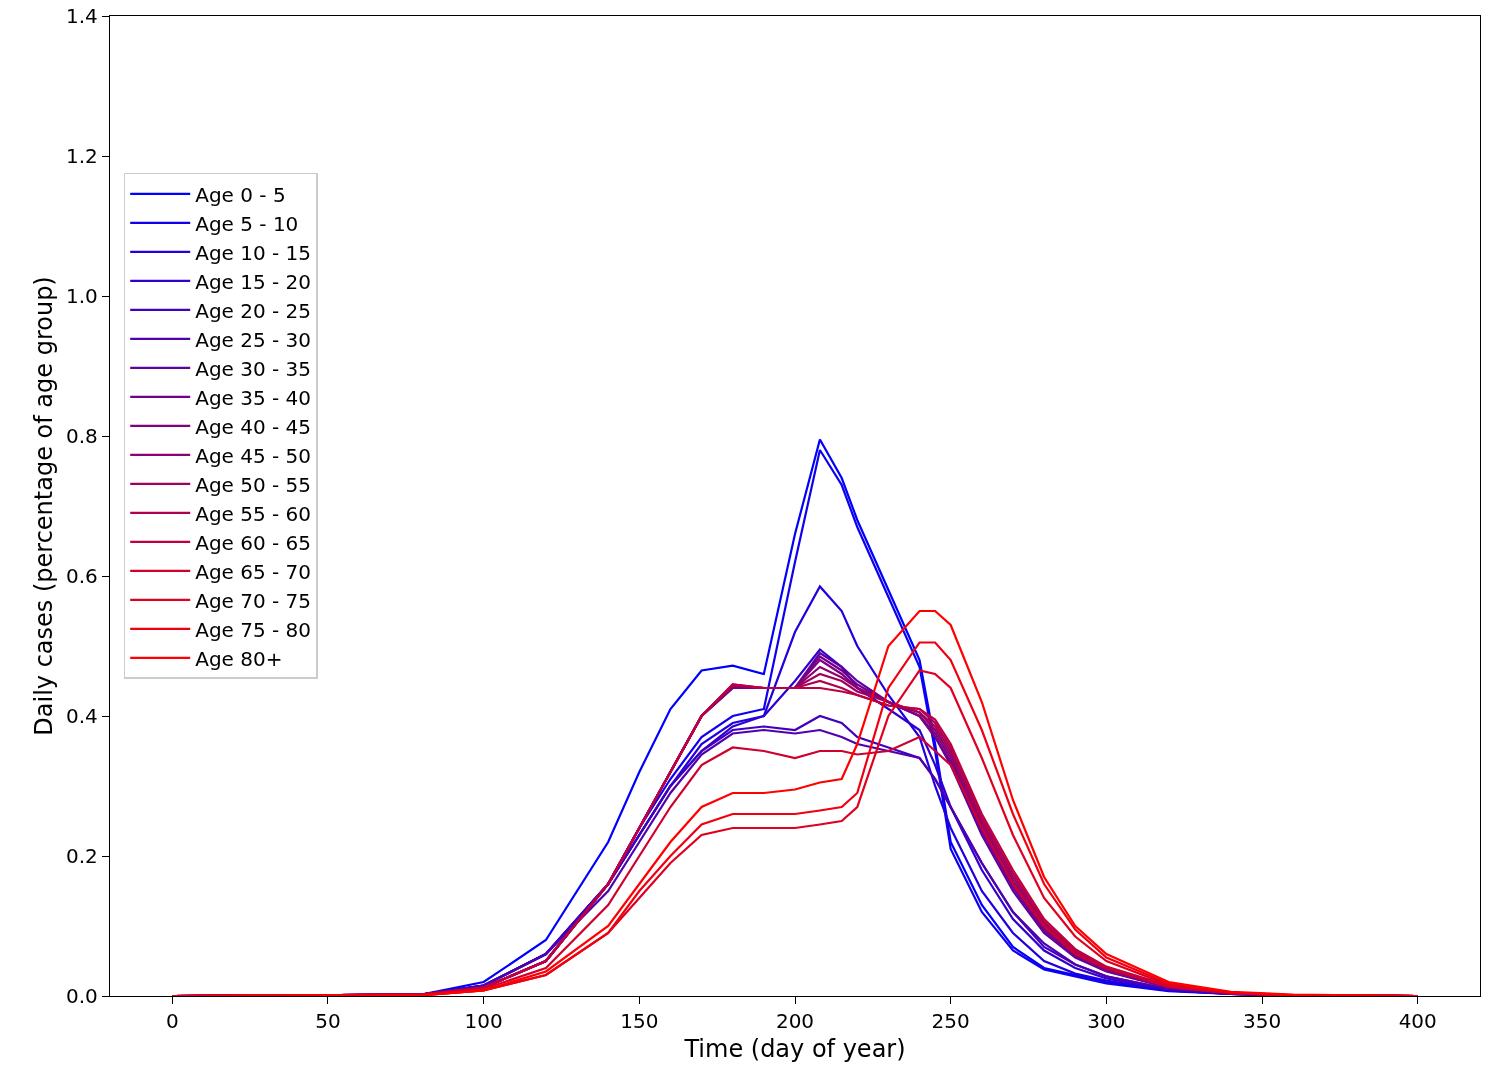 Image resolution: width=1485 pixels, height=1083 pixels. Describe the element at coordinates (44, 506) in the screenshot. I see `y-axis-title: Daily cases (percentage of age group)` at that location.